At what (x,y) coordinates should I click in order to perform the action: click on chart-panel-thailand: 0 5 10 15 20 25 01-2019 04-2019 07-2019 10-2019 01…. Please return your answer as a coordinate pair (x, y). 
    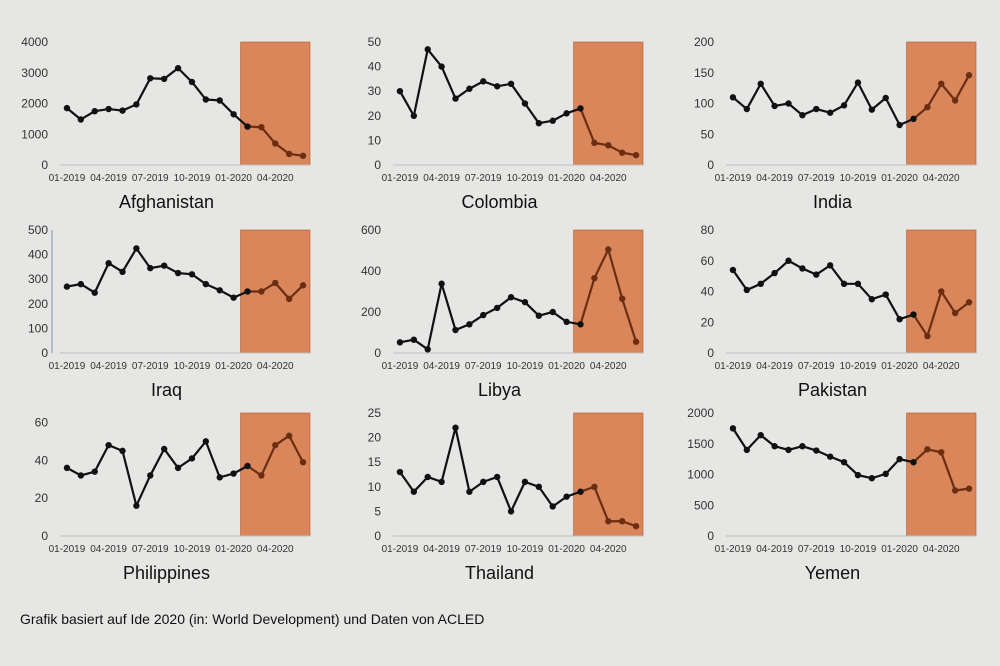
    Looking at the image, I should click on (499, 477).